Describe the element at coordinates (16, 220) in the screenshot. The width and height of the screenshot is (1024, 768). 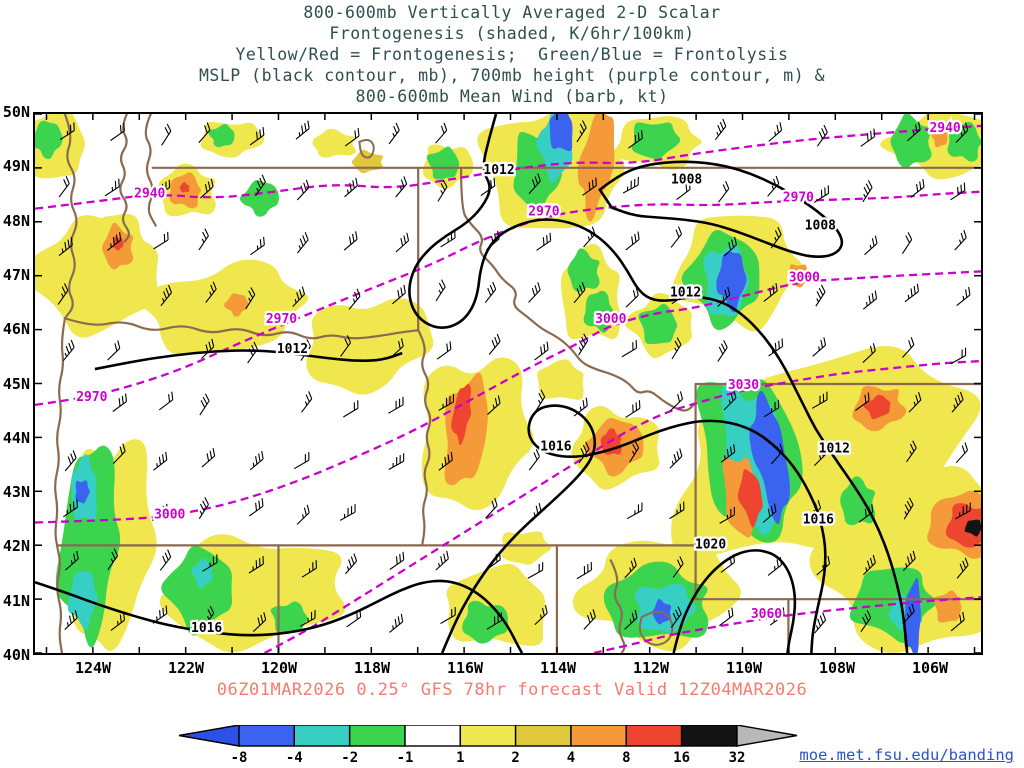
I see `lat-label: 48N` at that location.